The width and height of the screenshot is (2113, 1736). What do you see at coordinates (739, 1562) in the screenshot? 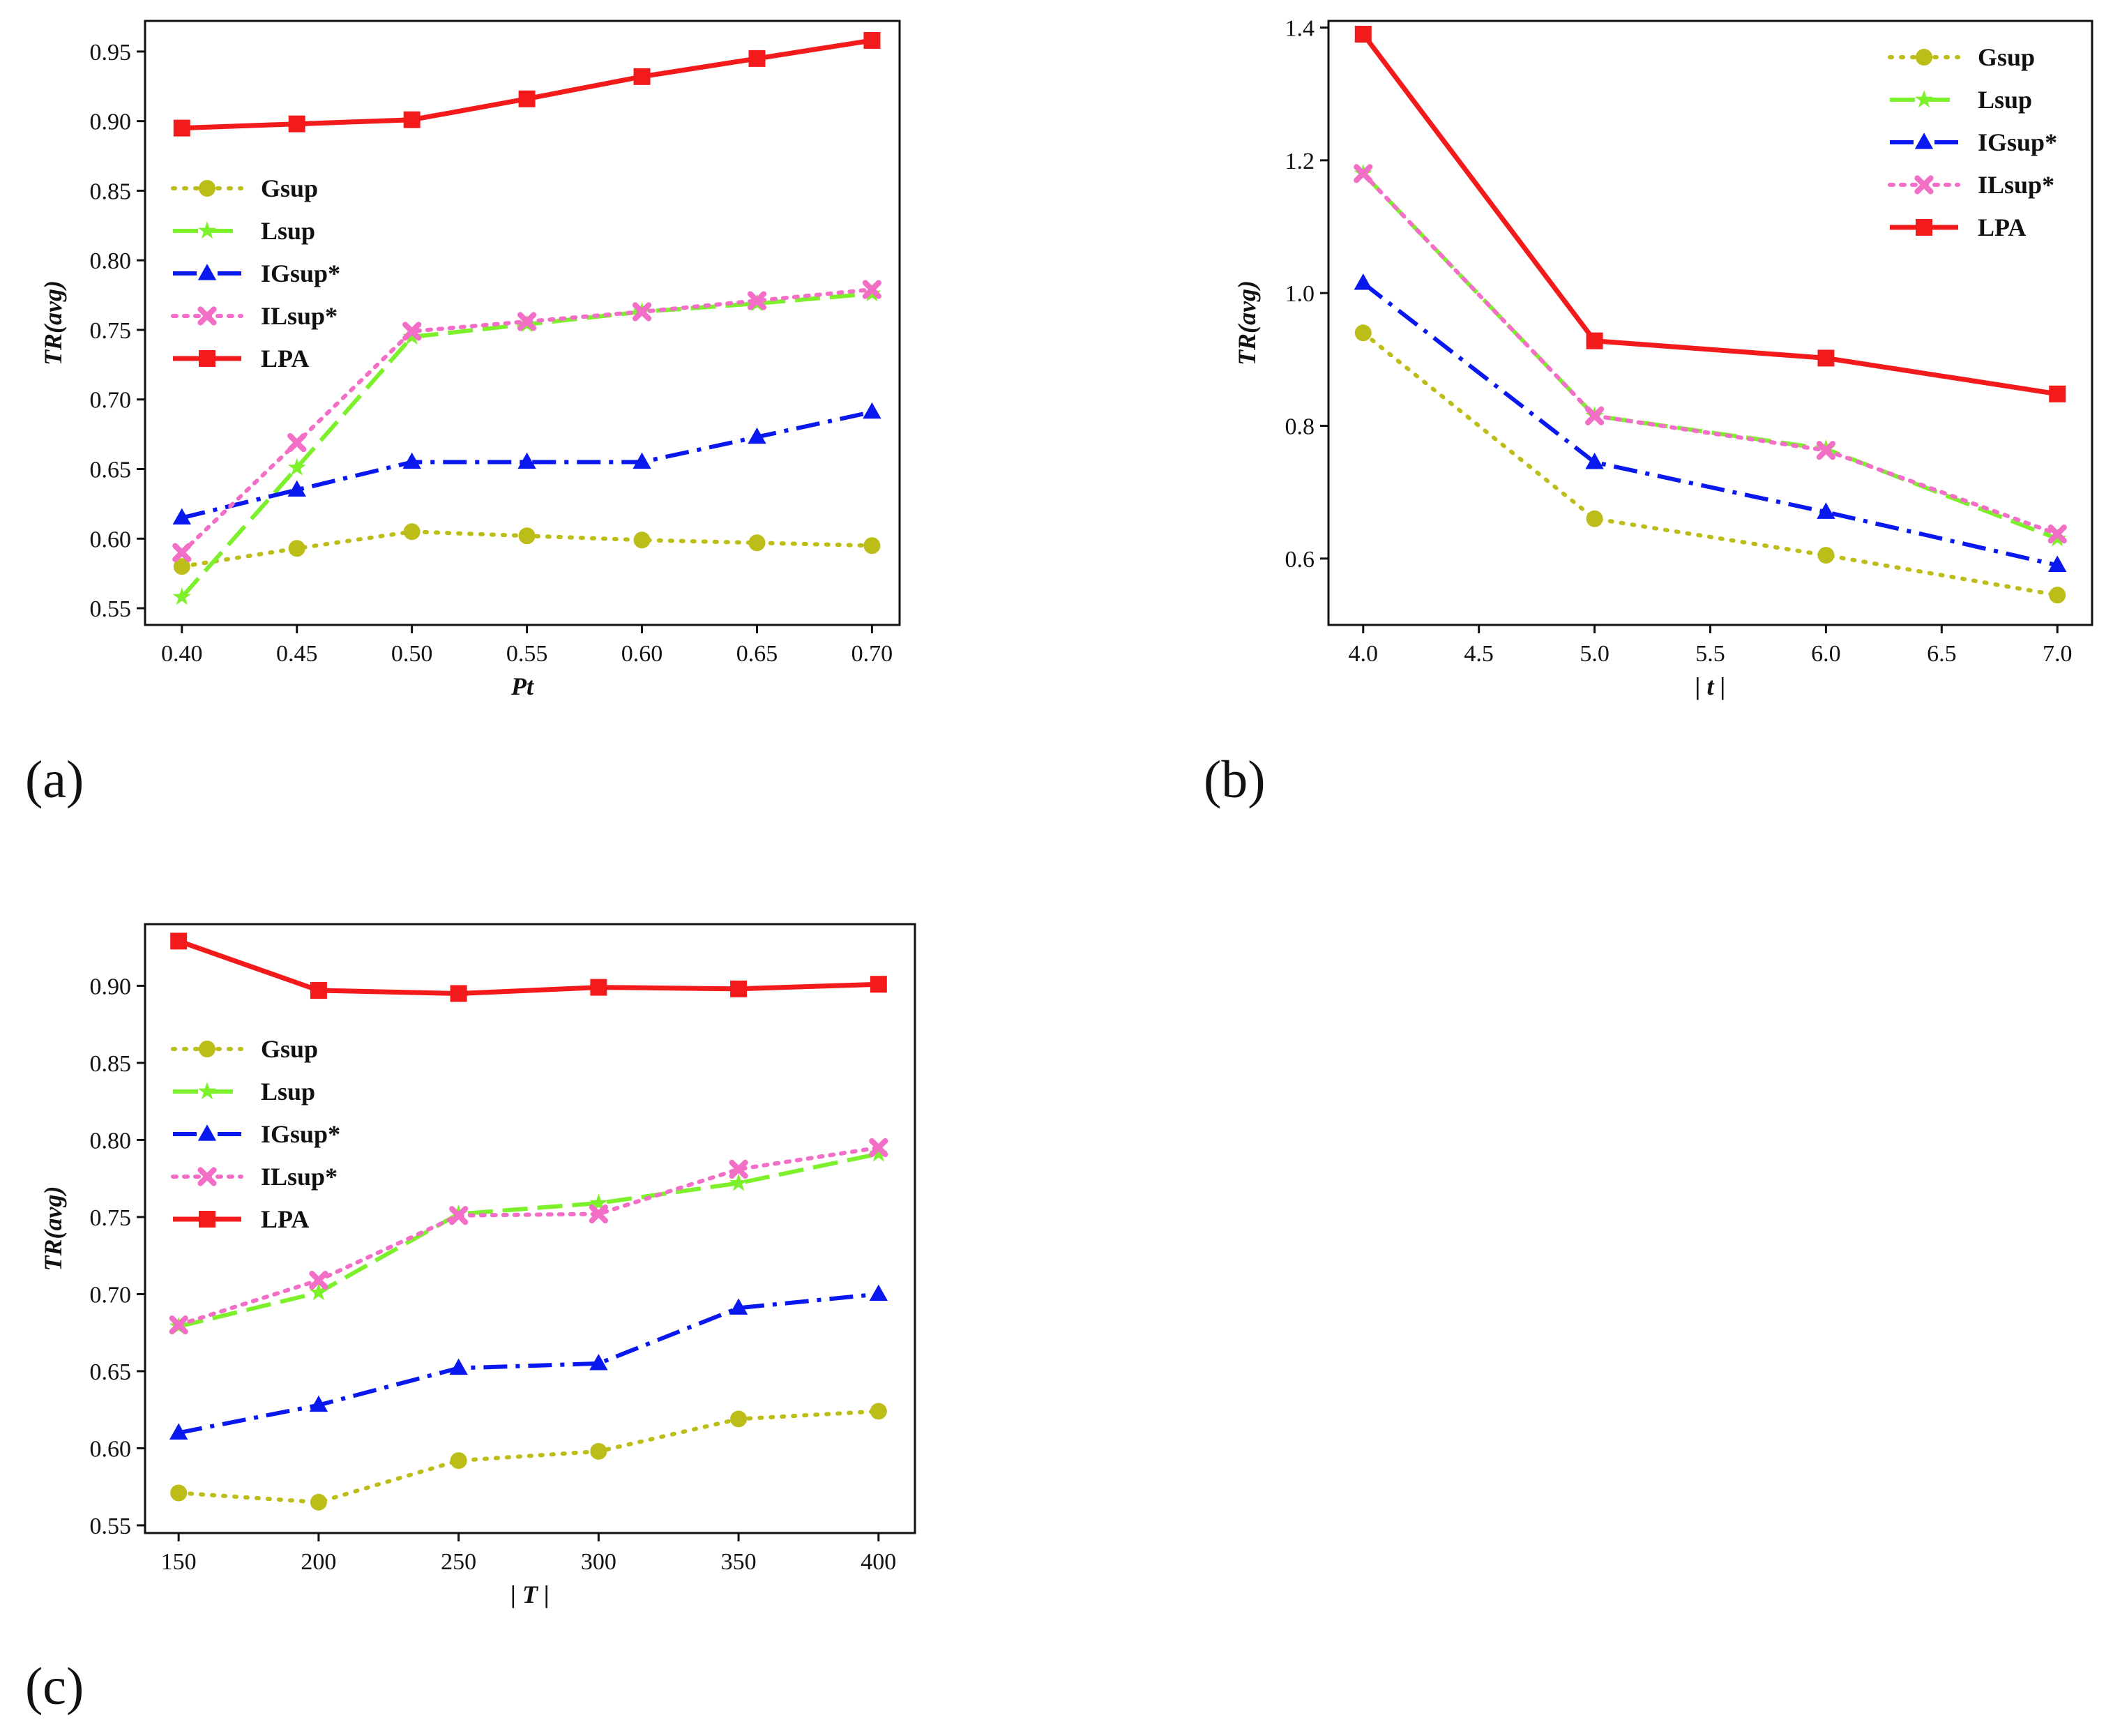
I see `x-tick-label: 350` at bounding box center [739, 1562].